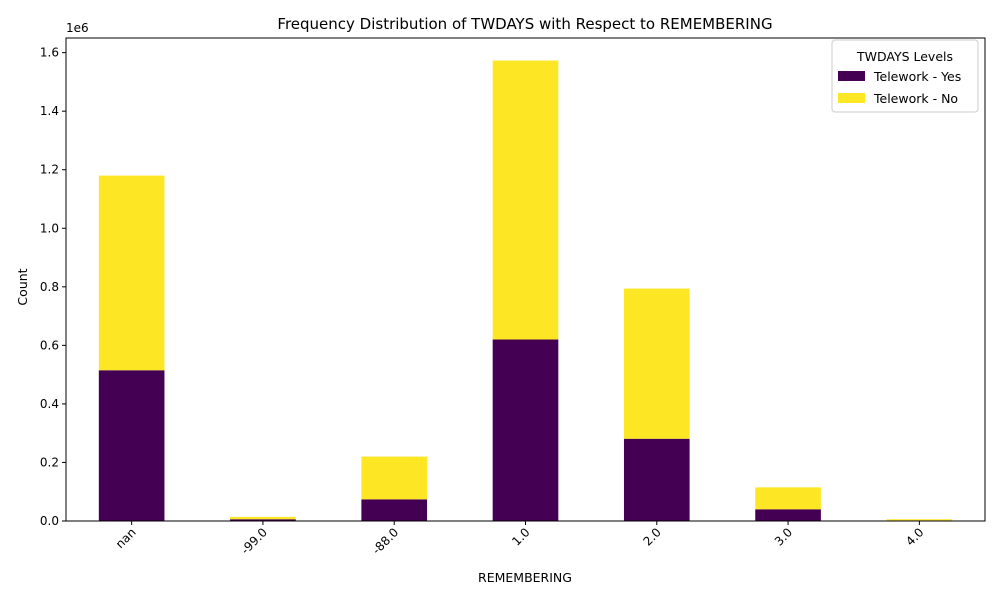  I want to click on x-tick-label: -88.0, so click(385, 541).